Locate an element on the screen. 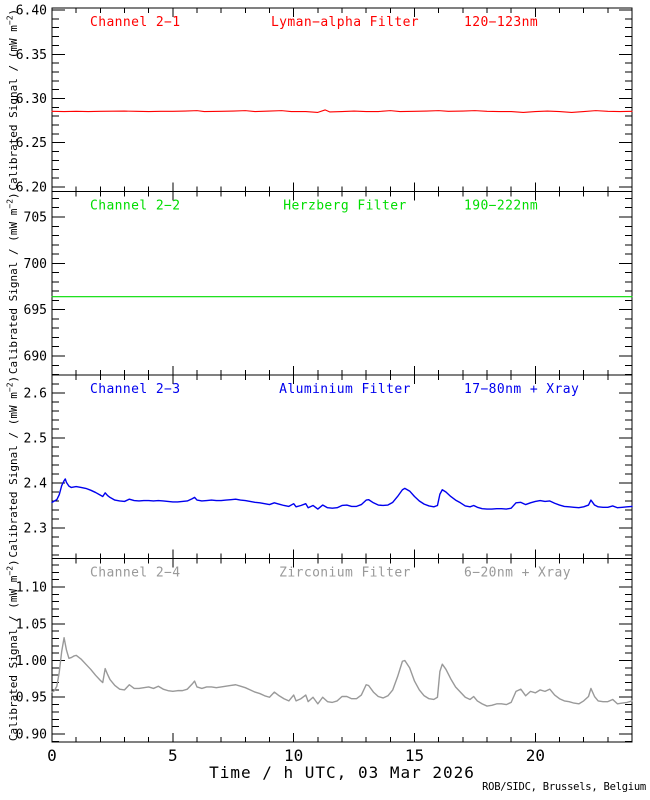 The image size is (650, 800). y-tick-label: 6.25 is located at coordinates (31, 143).